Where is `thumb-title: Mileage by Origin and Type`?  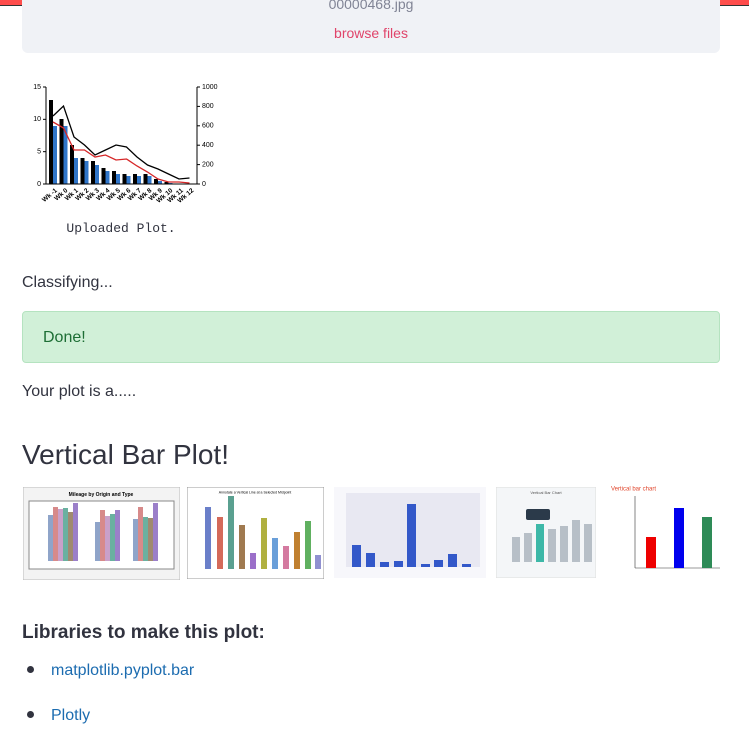
thumb-title: Mileage by Origin and Type is located at coordinates (101, 495).